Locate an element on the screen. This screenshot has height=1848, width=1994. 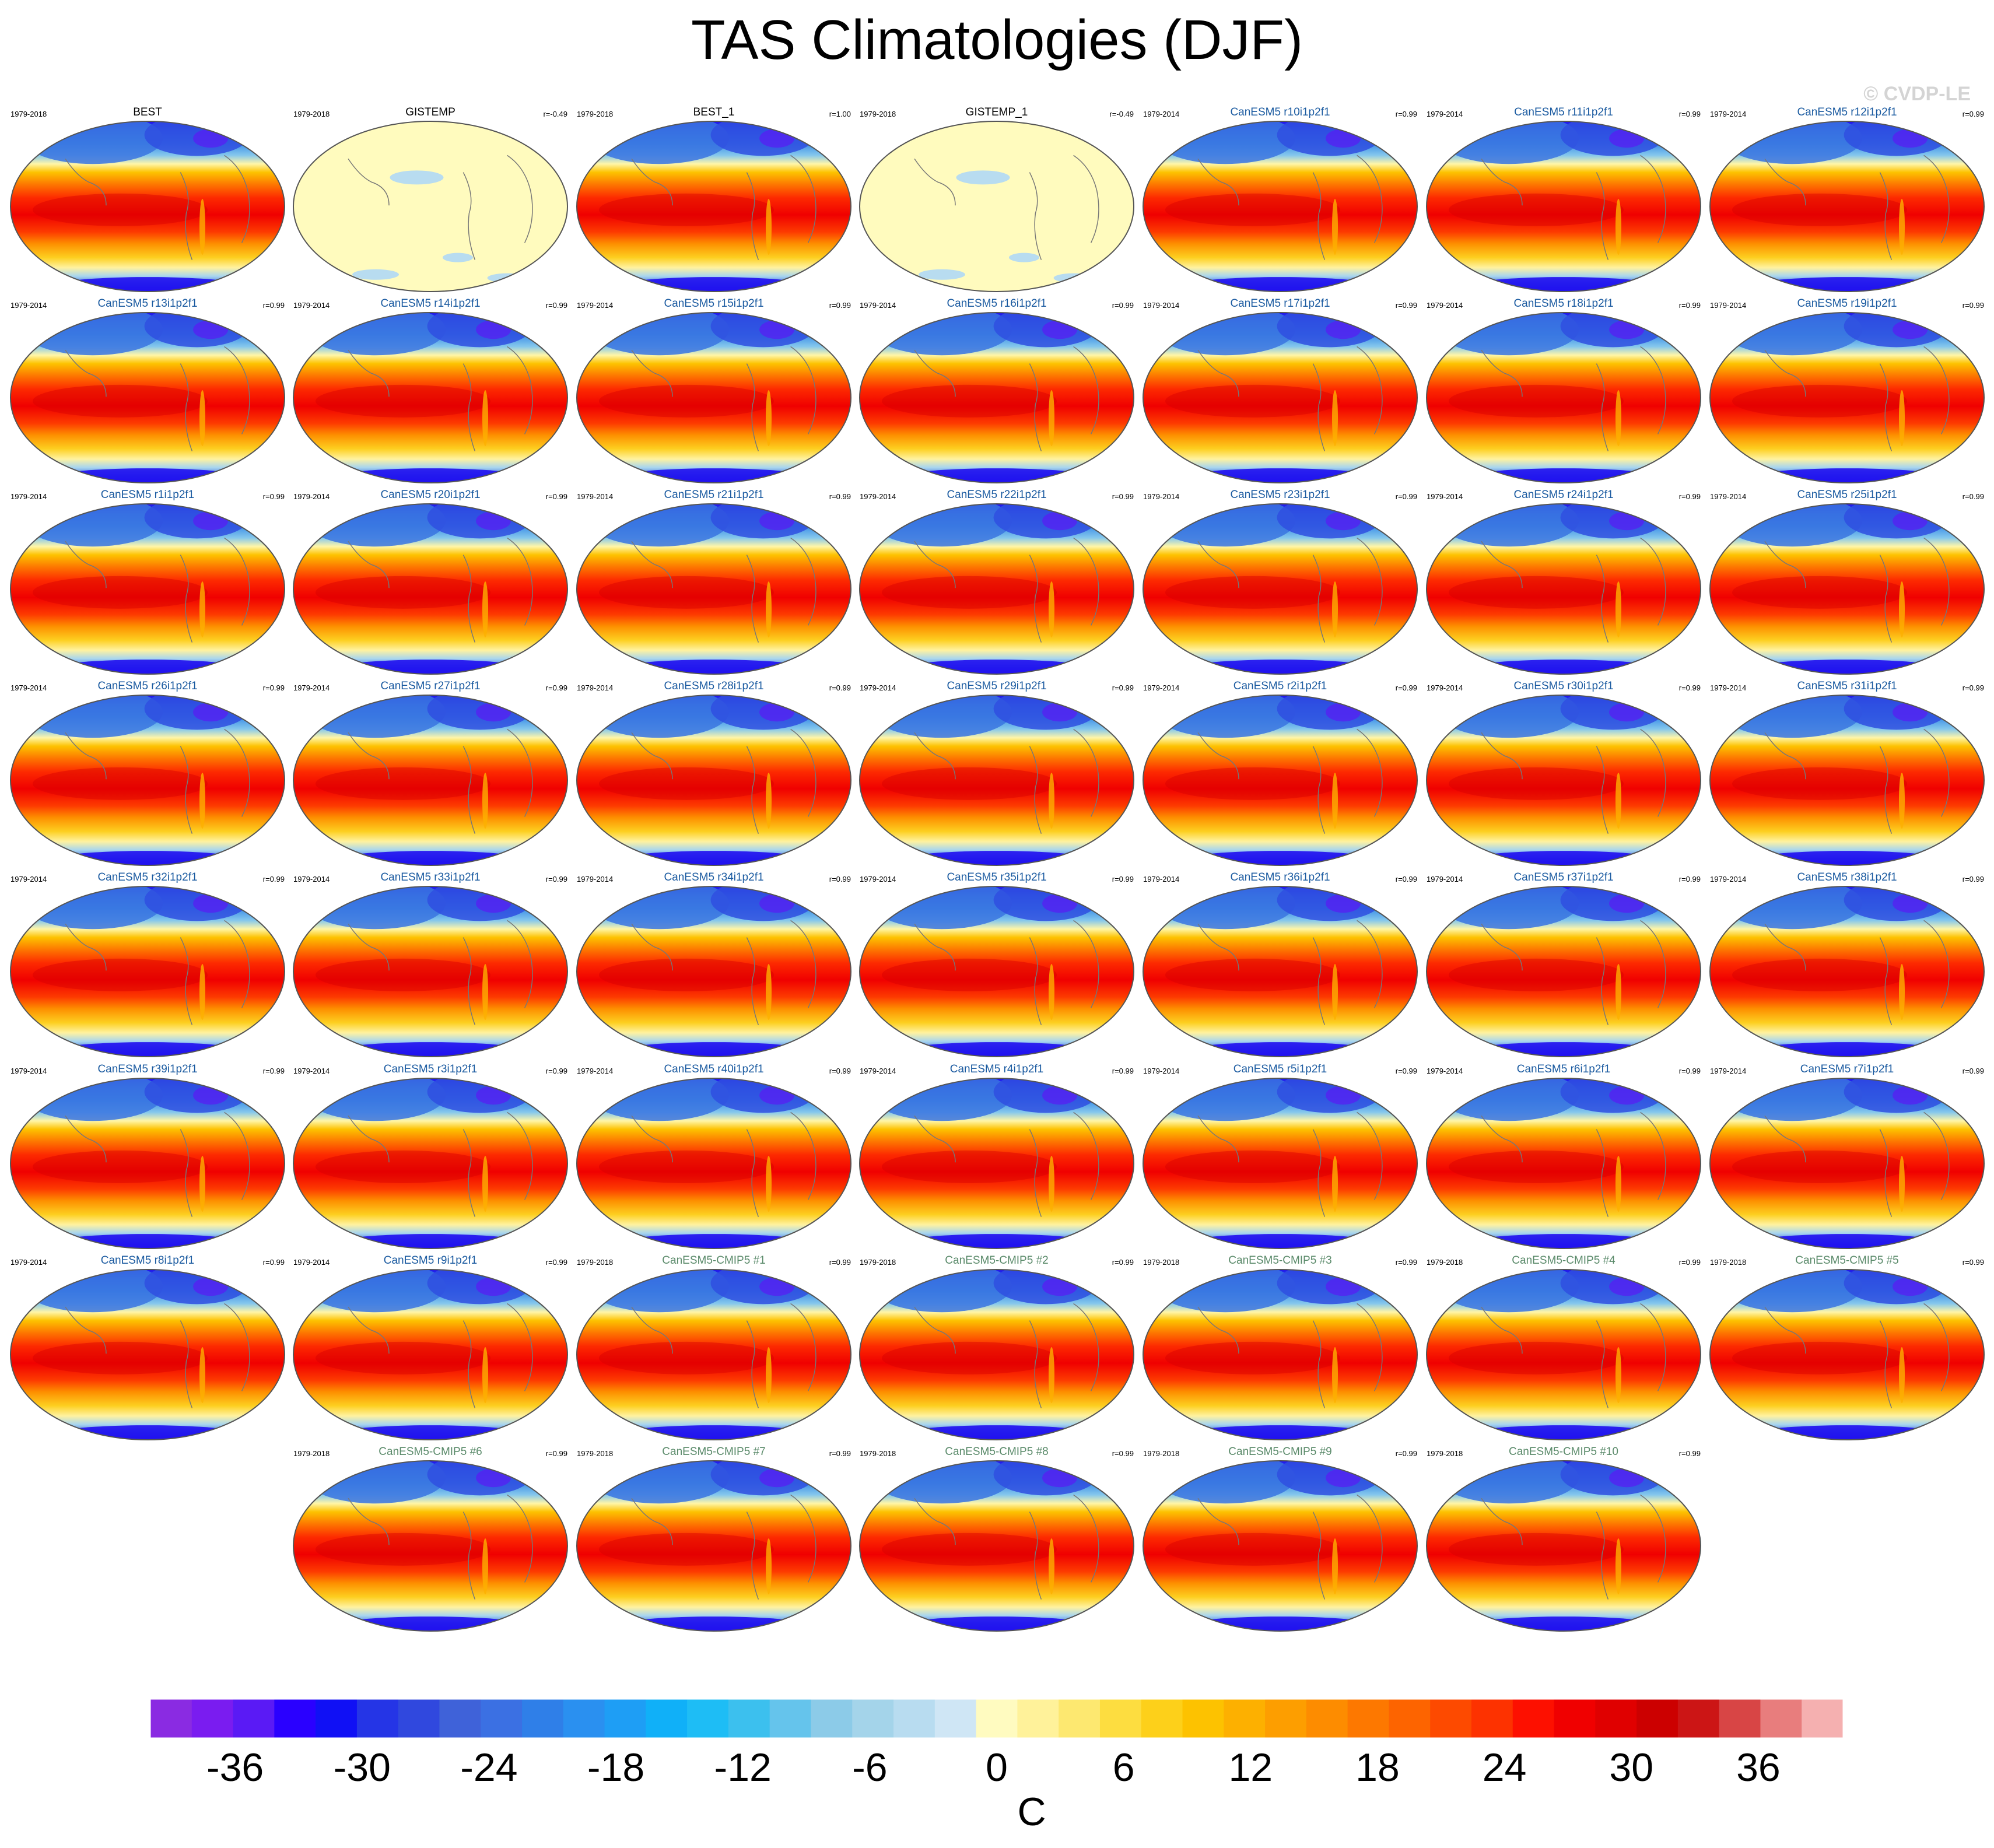
map-panel: 1979-2014 CanESM5 r2i1p2f1 r=0.99 is located at coordinates (1280, 773).